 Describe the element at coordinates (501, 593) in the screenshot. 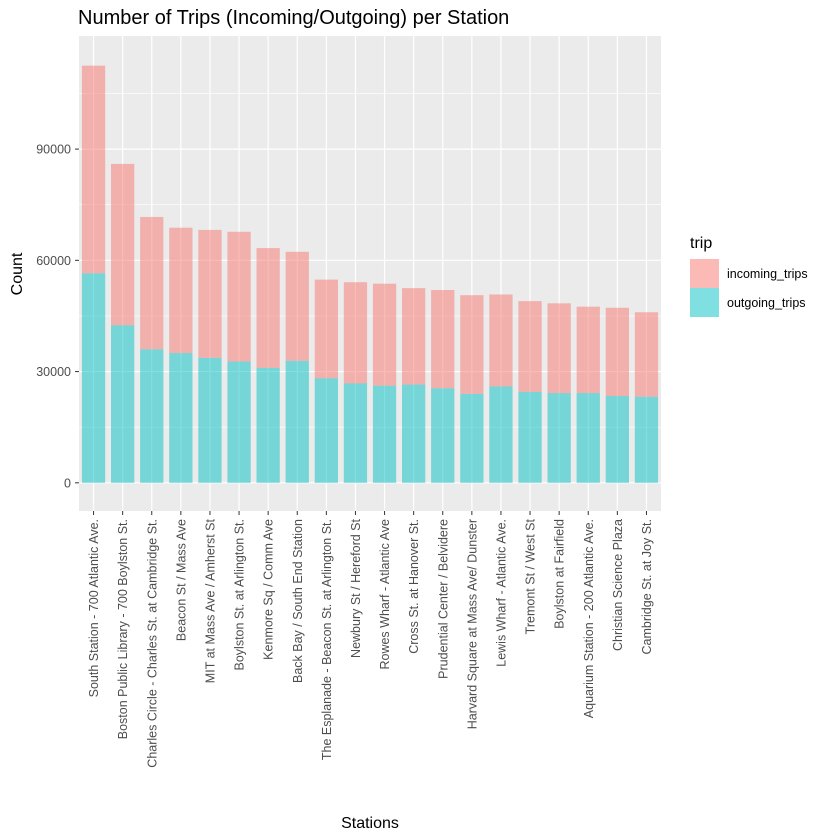

I see `x-tick-label: Lewis Wharf - Atlantic Ave.` at that location.